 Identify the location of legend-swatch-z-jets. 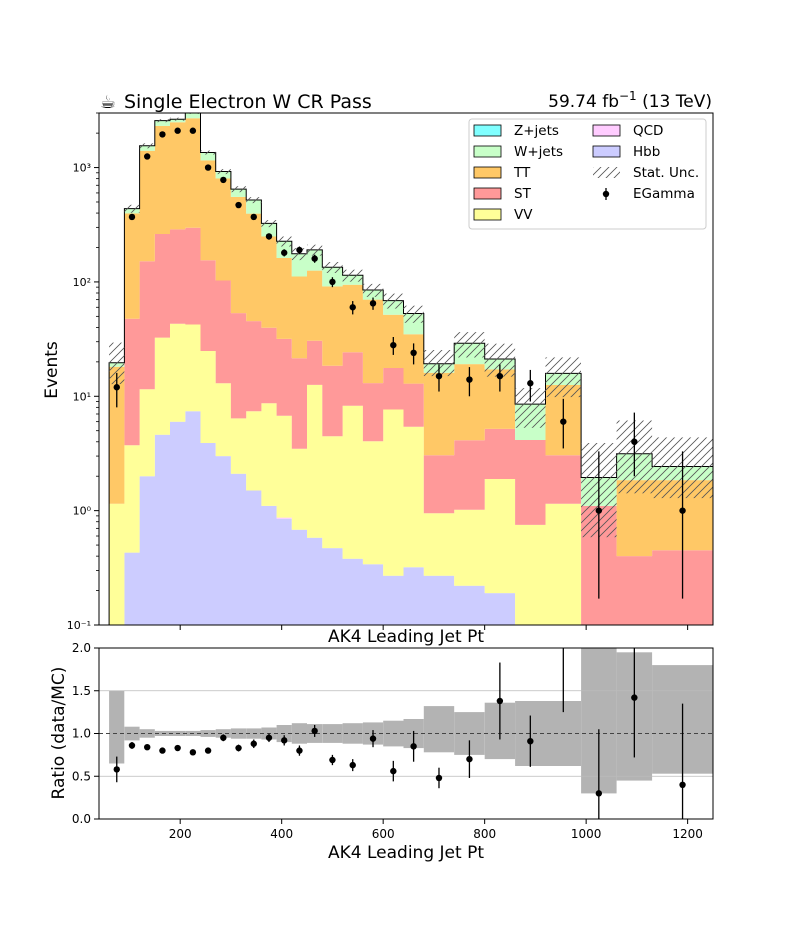
(487, 130).